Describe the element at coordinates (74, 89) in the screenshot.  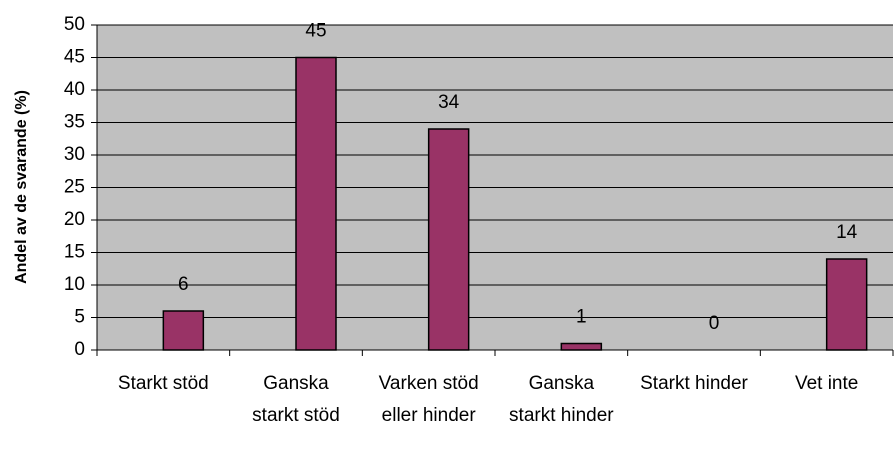
I see `y-tick-label: 40` at that location.